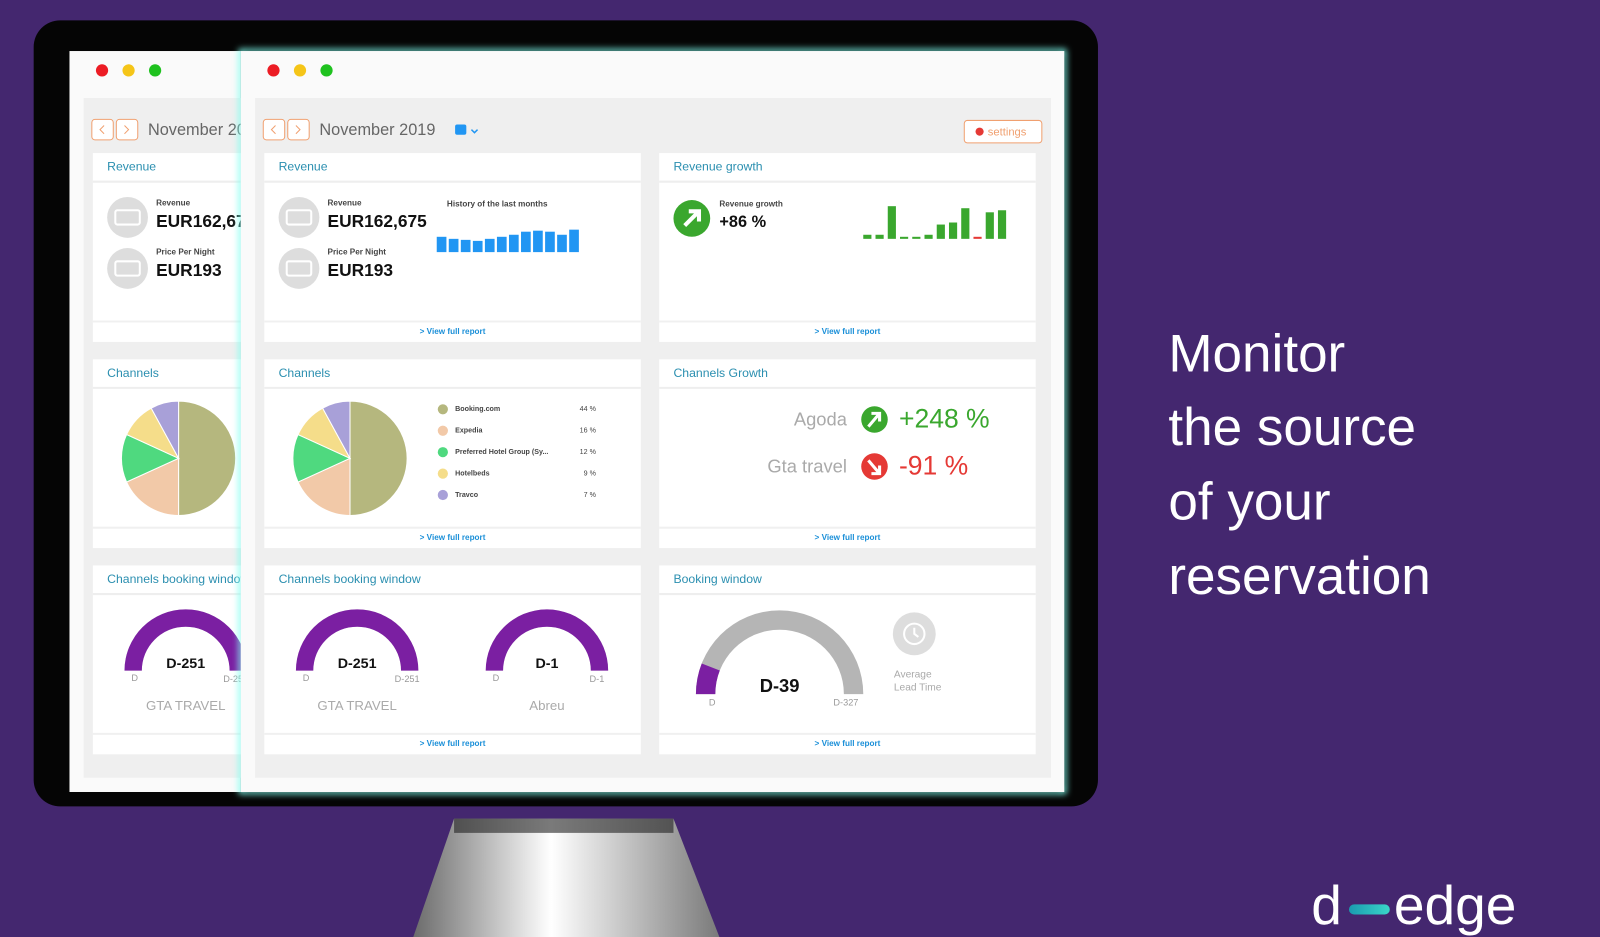  I want to click on clock-hands, so click(916, 632).